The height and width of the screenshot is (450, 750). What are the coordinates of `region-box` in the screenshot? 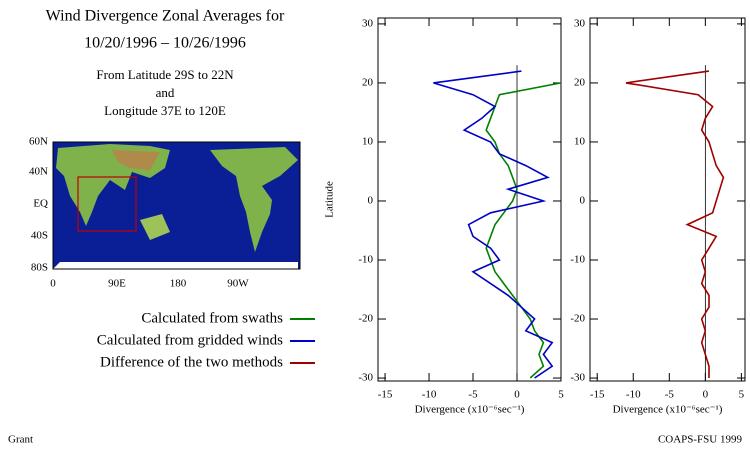 It's located at (107, 204).